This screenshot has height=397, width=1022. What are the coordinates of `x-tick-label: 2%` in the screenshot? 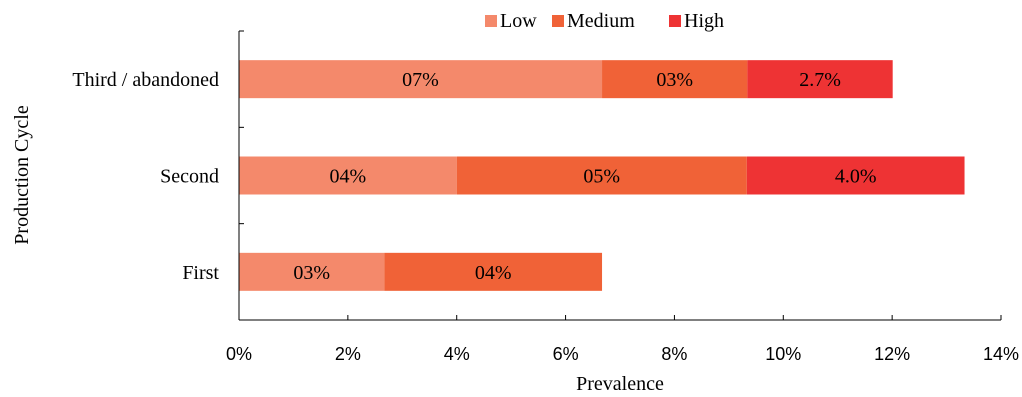 It's located at (348, 354).